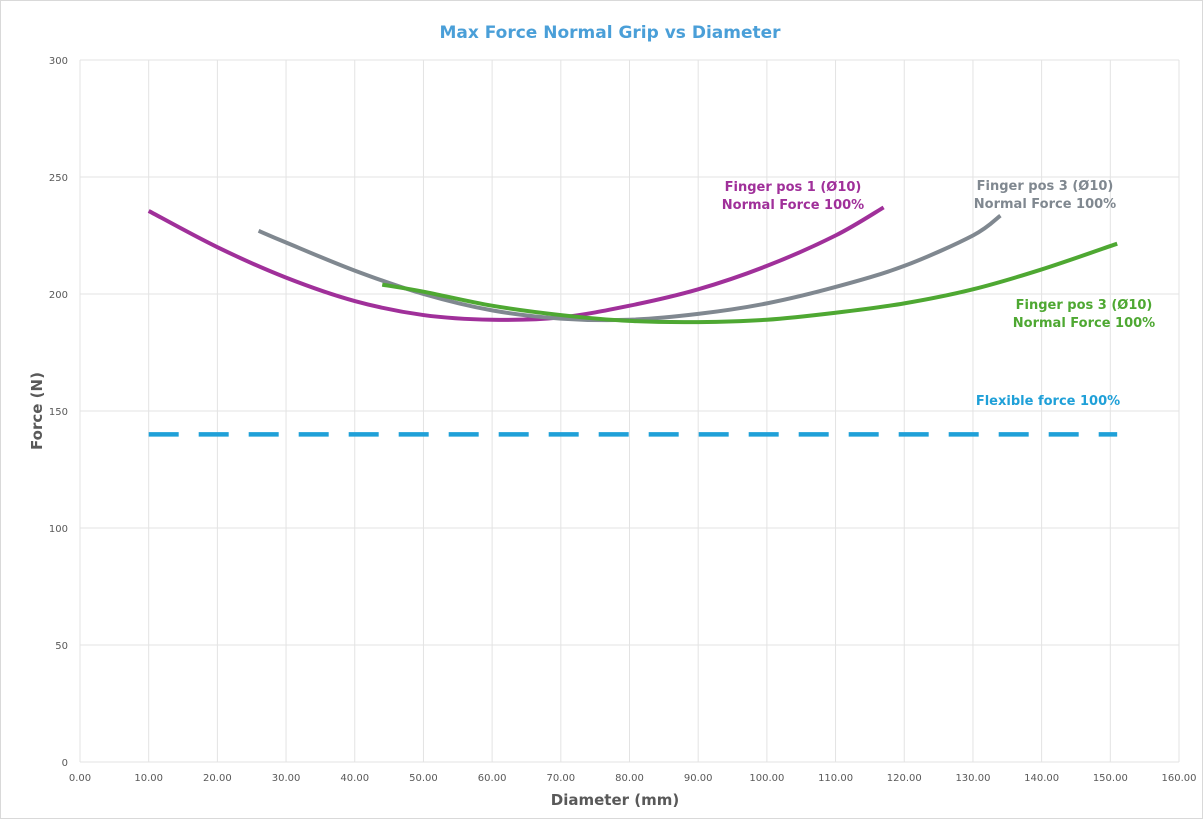  I want to click on x-tick-label: 130.00, so click(972, 778).